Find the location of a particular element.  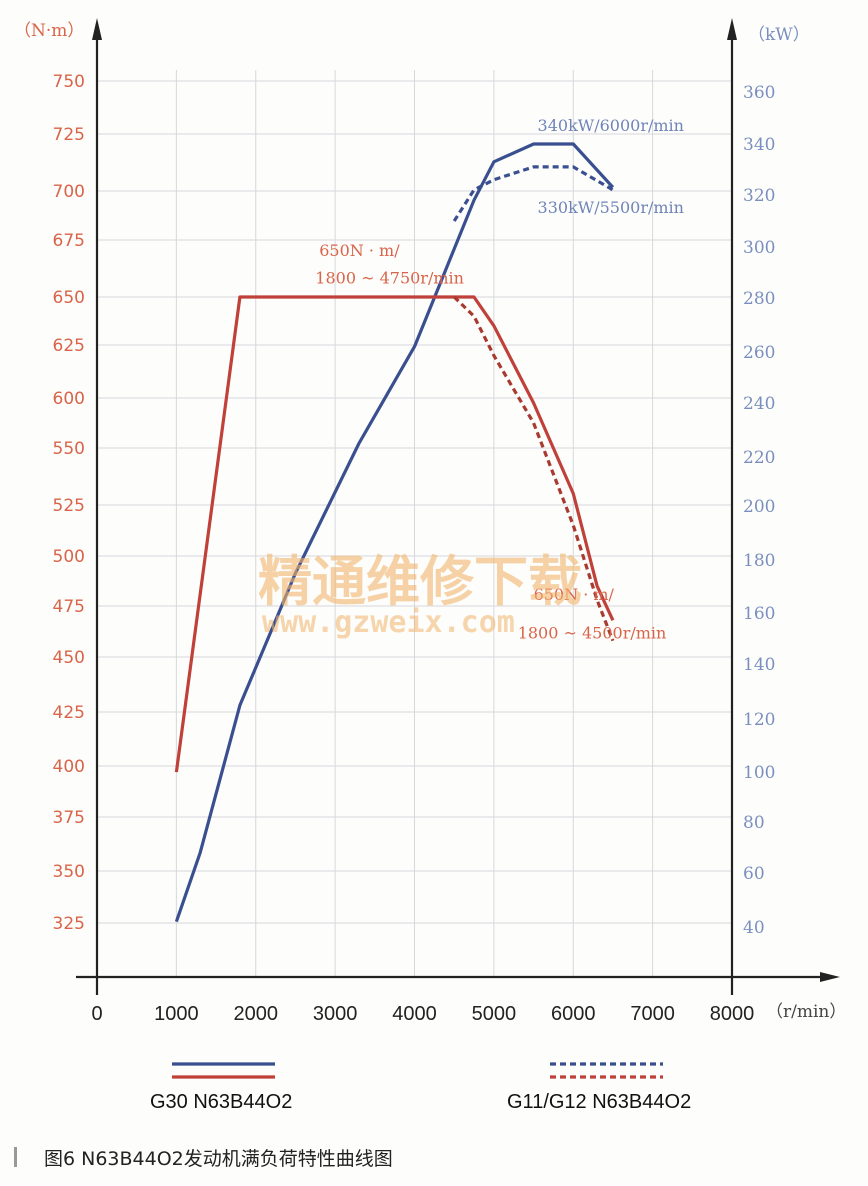

right-tick-label: 280 is located at coordinates (759, 299).